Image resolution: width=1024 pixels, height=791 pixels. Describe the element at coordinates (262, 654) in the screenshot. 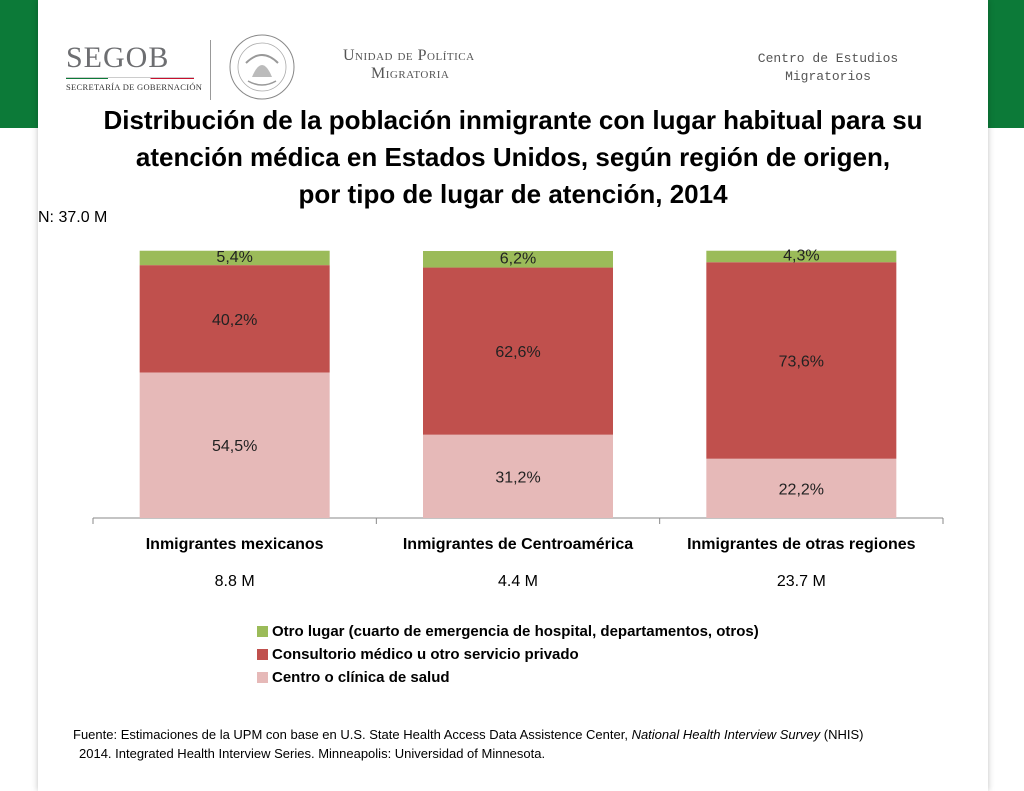

I see `legend-swatch-consultorio` at that location.